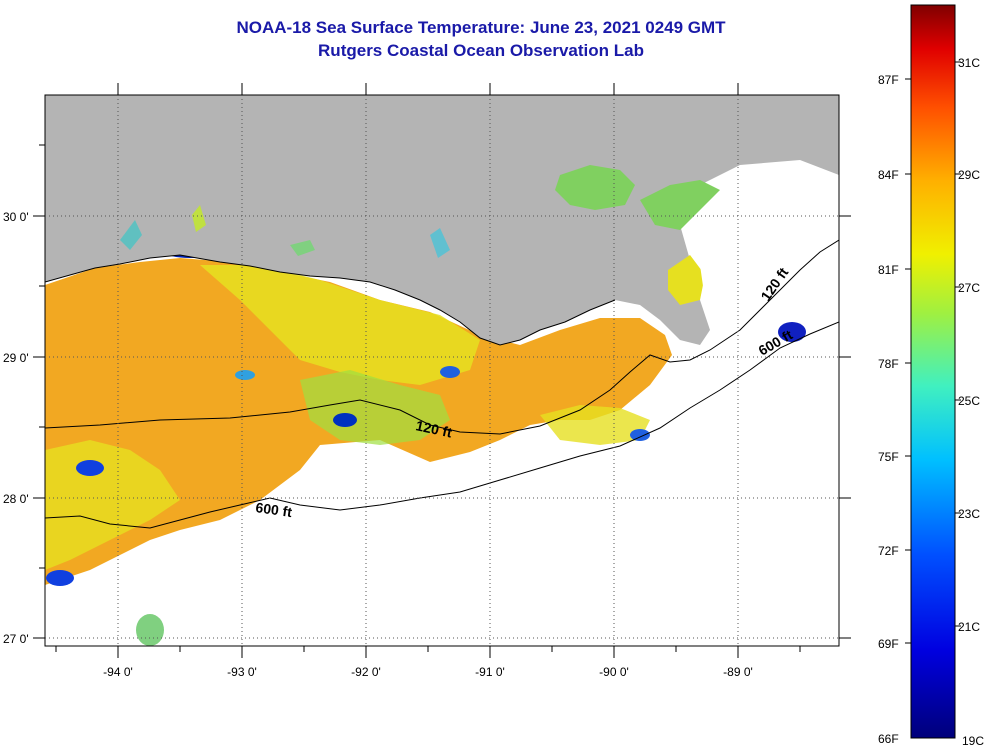 Image resolution: width=992 pixels, height=754 pixels. Describe the element at coordinates (969, 514) in the screenshot. I see `colorbar-c-label: 23C` at that location.